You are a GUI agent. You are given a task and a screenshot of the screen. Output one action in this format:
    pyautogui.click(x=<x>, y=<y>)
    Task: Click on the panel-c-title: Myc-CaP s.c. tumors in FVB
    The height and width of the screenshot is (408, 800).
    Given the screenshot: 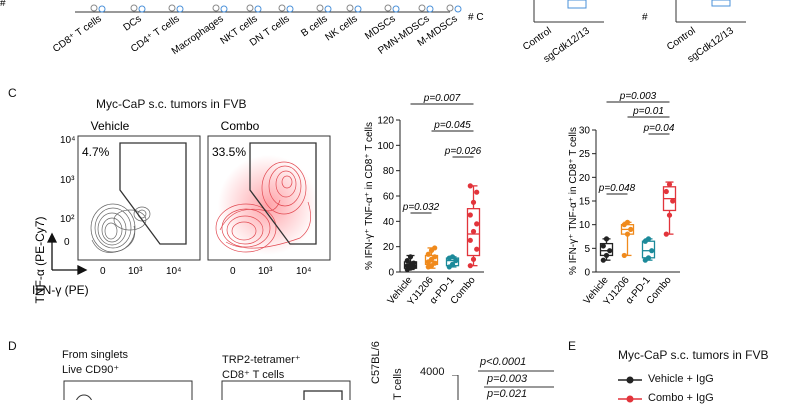 What is the action you would take?
    pyautogui.click(x=171, y=104)
    